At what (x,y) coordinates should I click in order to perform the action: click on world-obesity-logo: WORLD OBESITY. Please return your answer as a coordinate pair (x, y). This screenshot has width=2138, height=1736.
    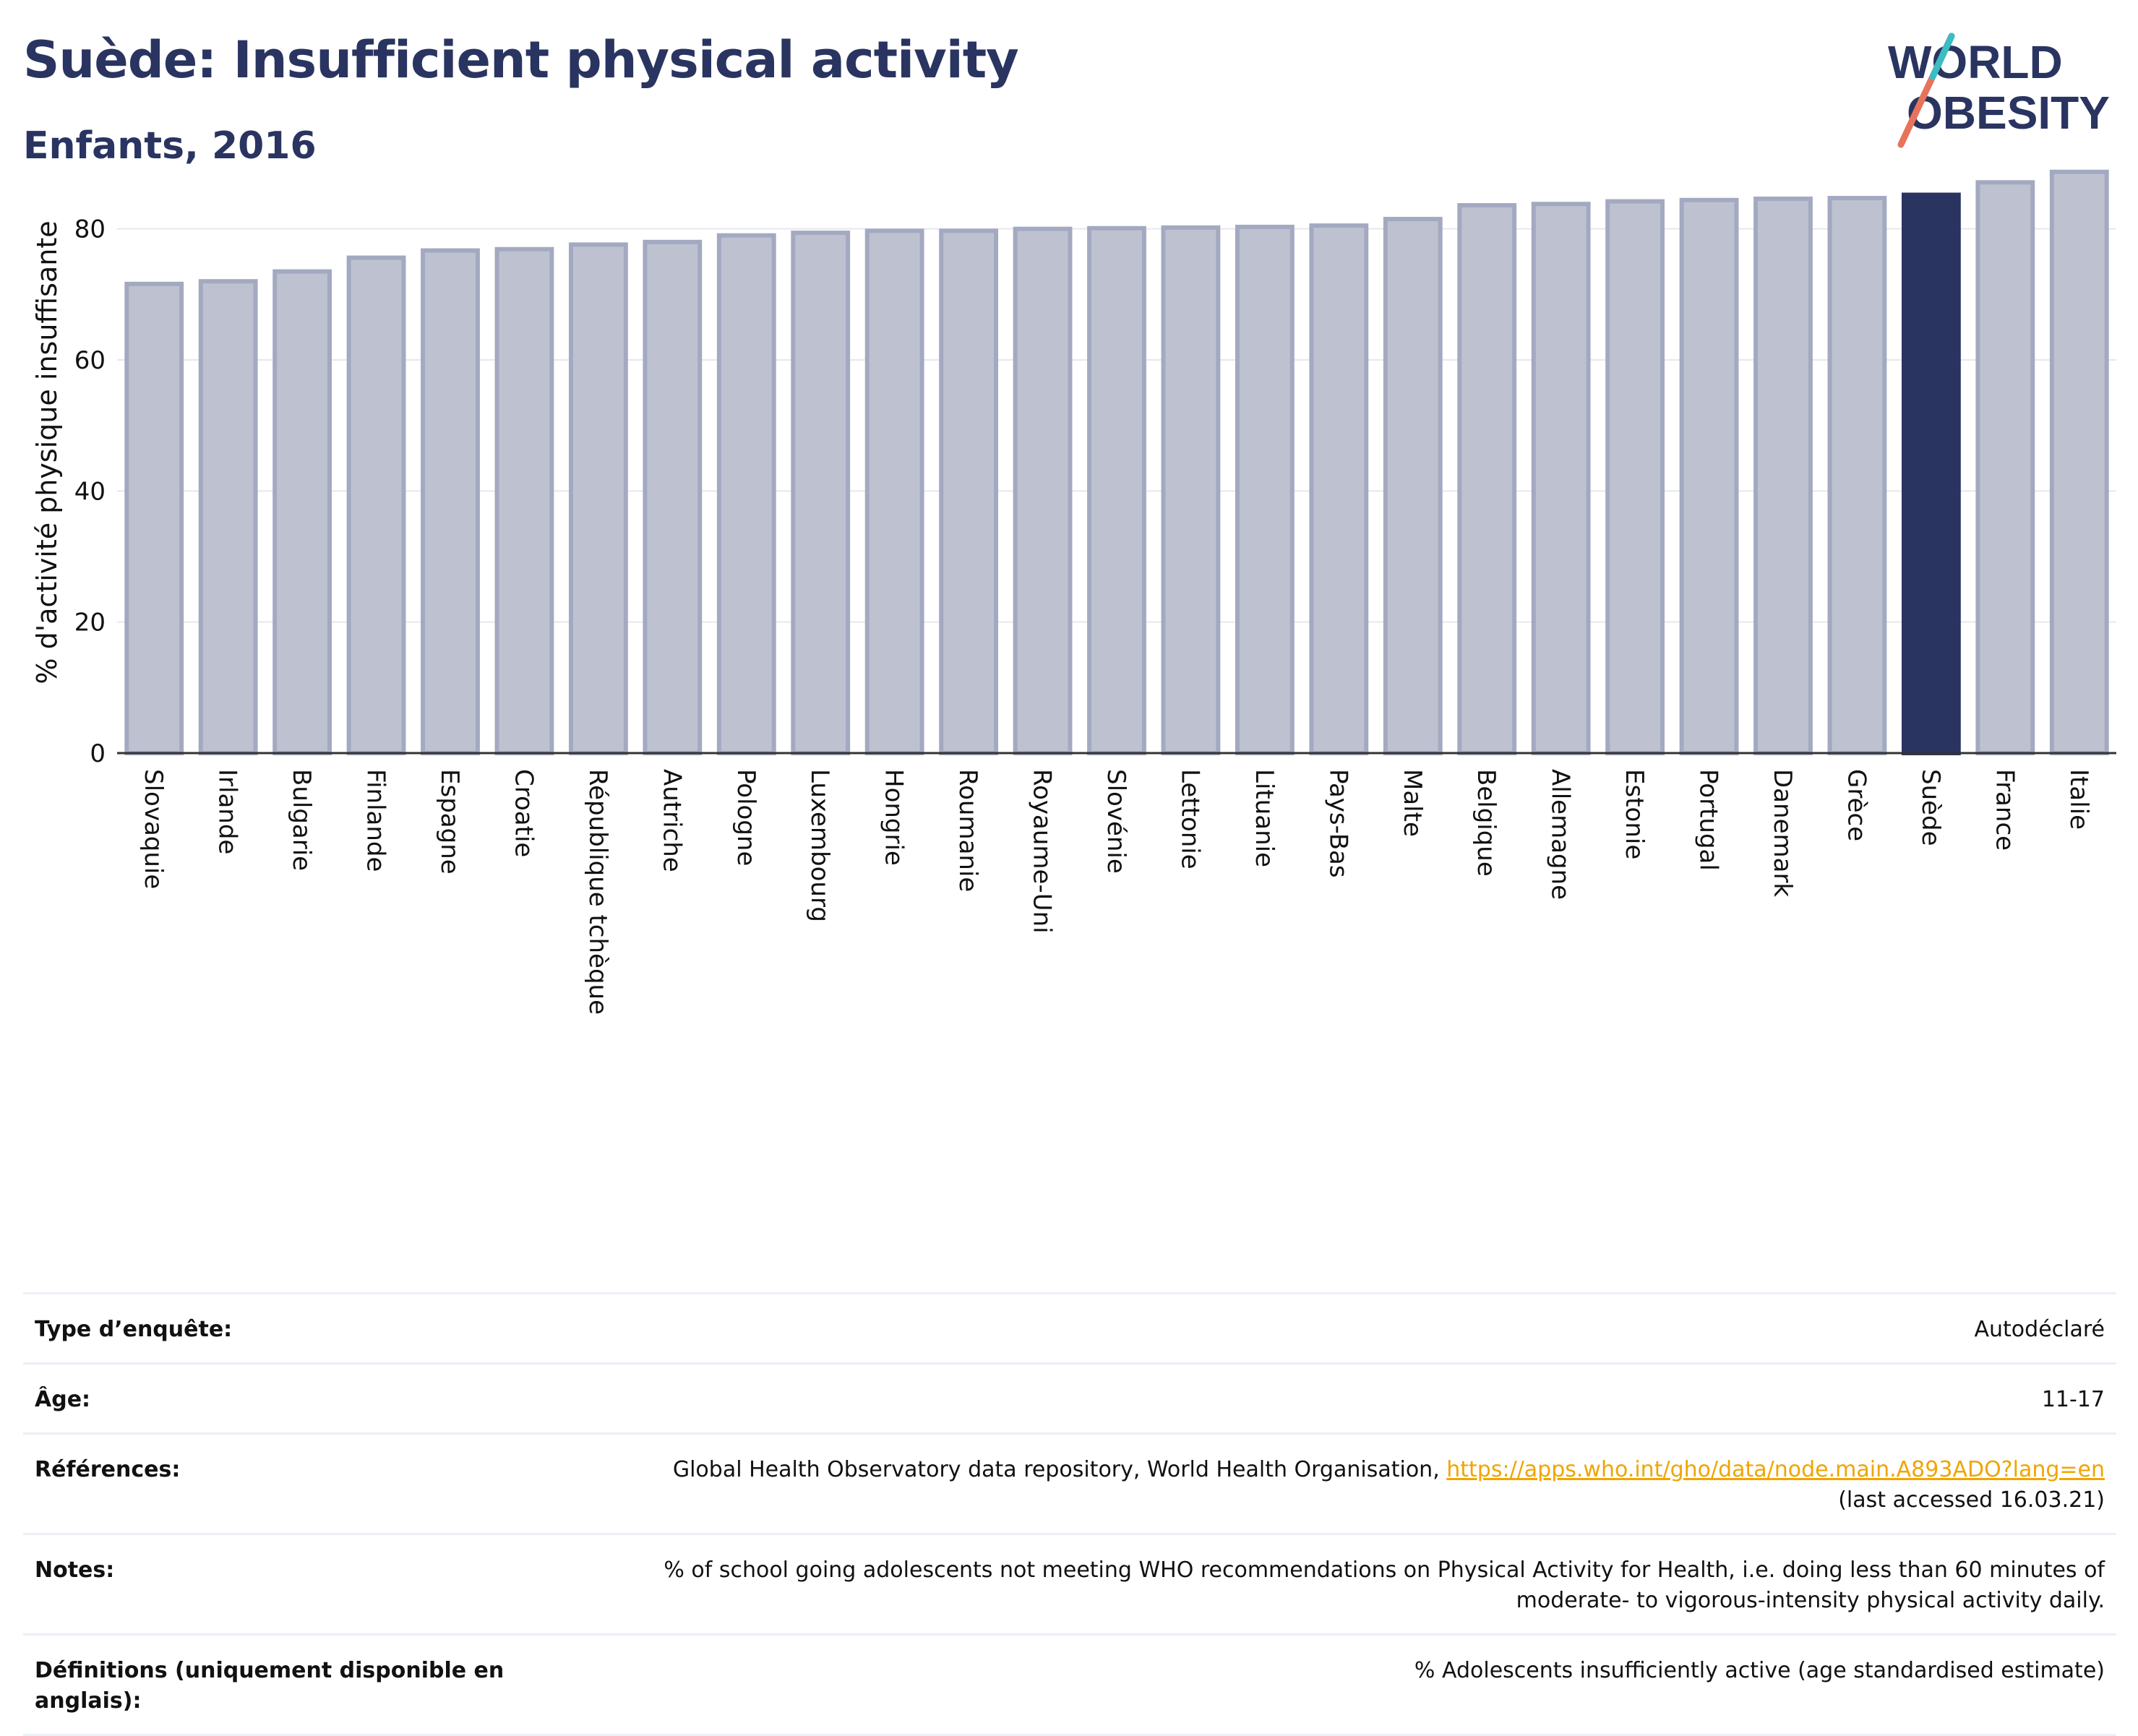
    Looking at the image, I should click on (1999, 90).